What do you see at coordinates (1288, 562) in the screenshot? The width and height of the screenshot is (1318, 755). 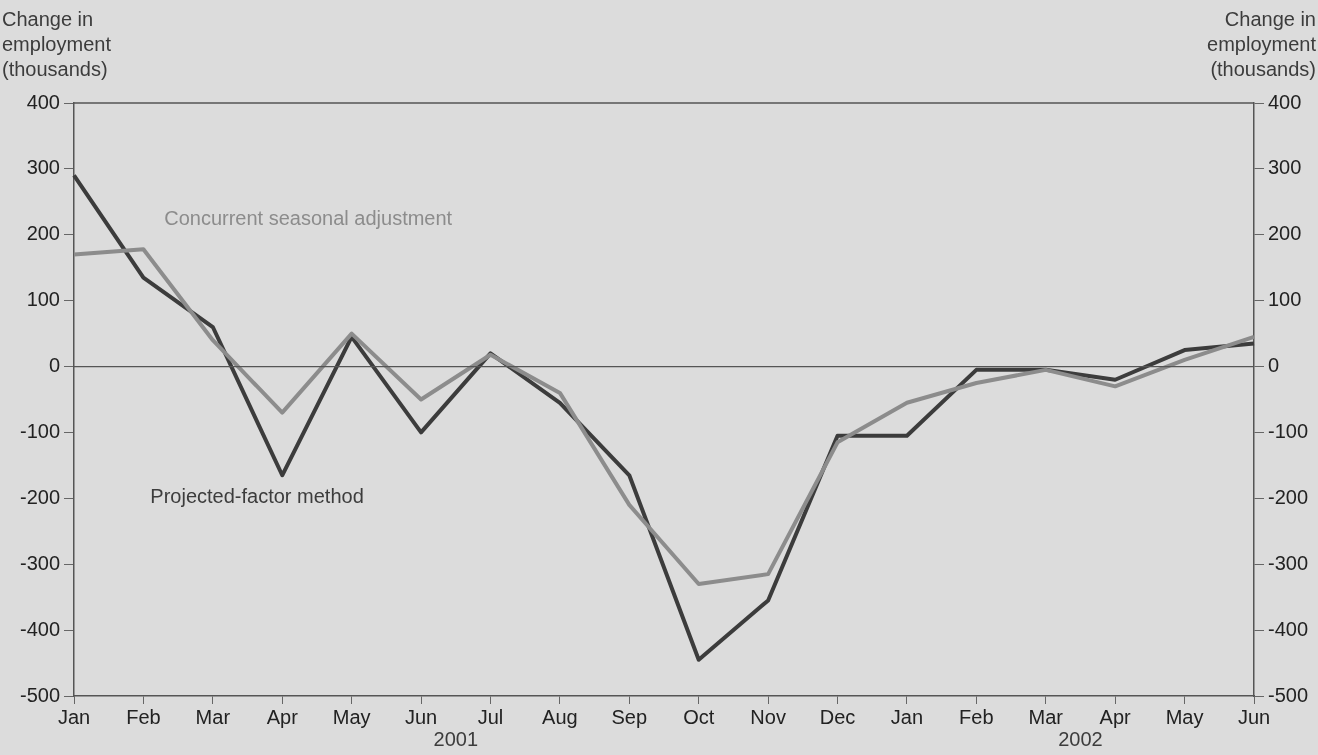 I see `y2-tick-label: -300` at bounding box center [1288, 562].